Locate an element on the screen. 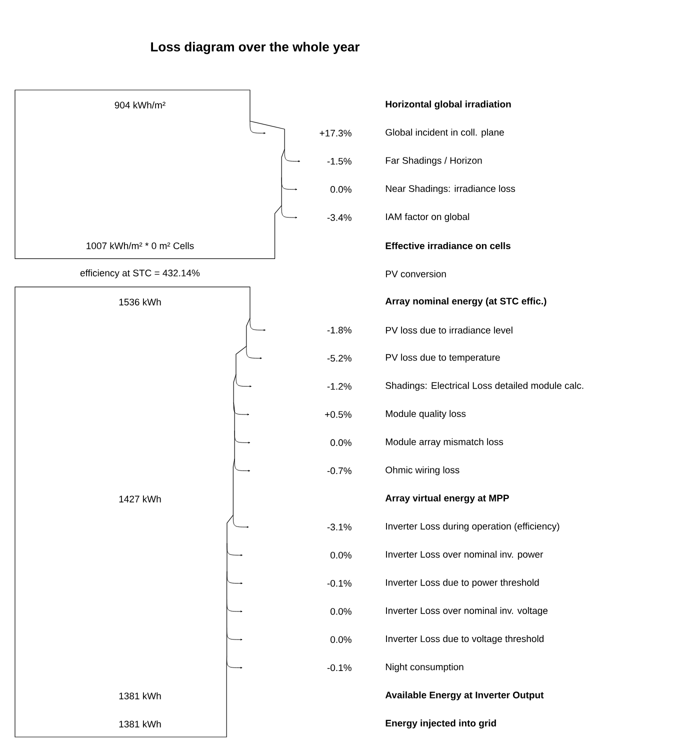 This screenshot has height=740, width=690. category-label: Module quality loss is located at coordinates (426, 414).